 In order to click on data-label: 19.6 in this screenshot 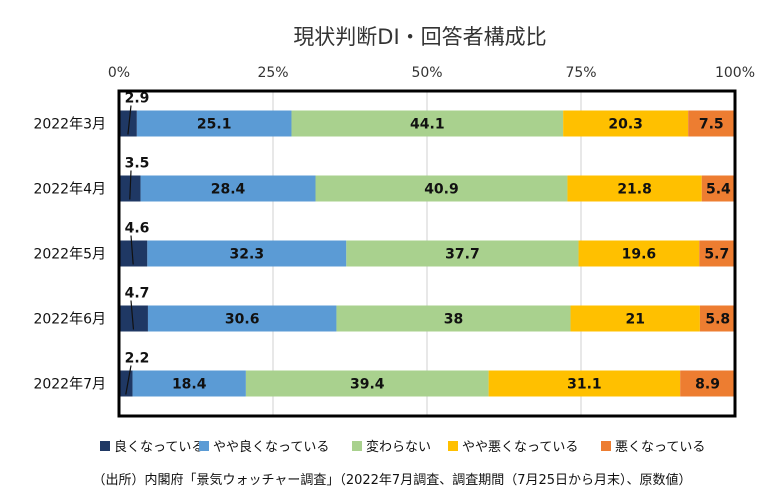, I will do `click(639, 255)`.